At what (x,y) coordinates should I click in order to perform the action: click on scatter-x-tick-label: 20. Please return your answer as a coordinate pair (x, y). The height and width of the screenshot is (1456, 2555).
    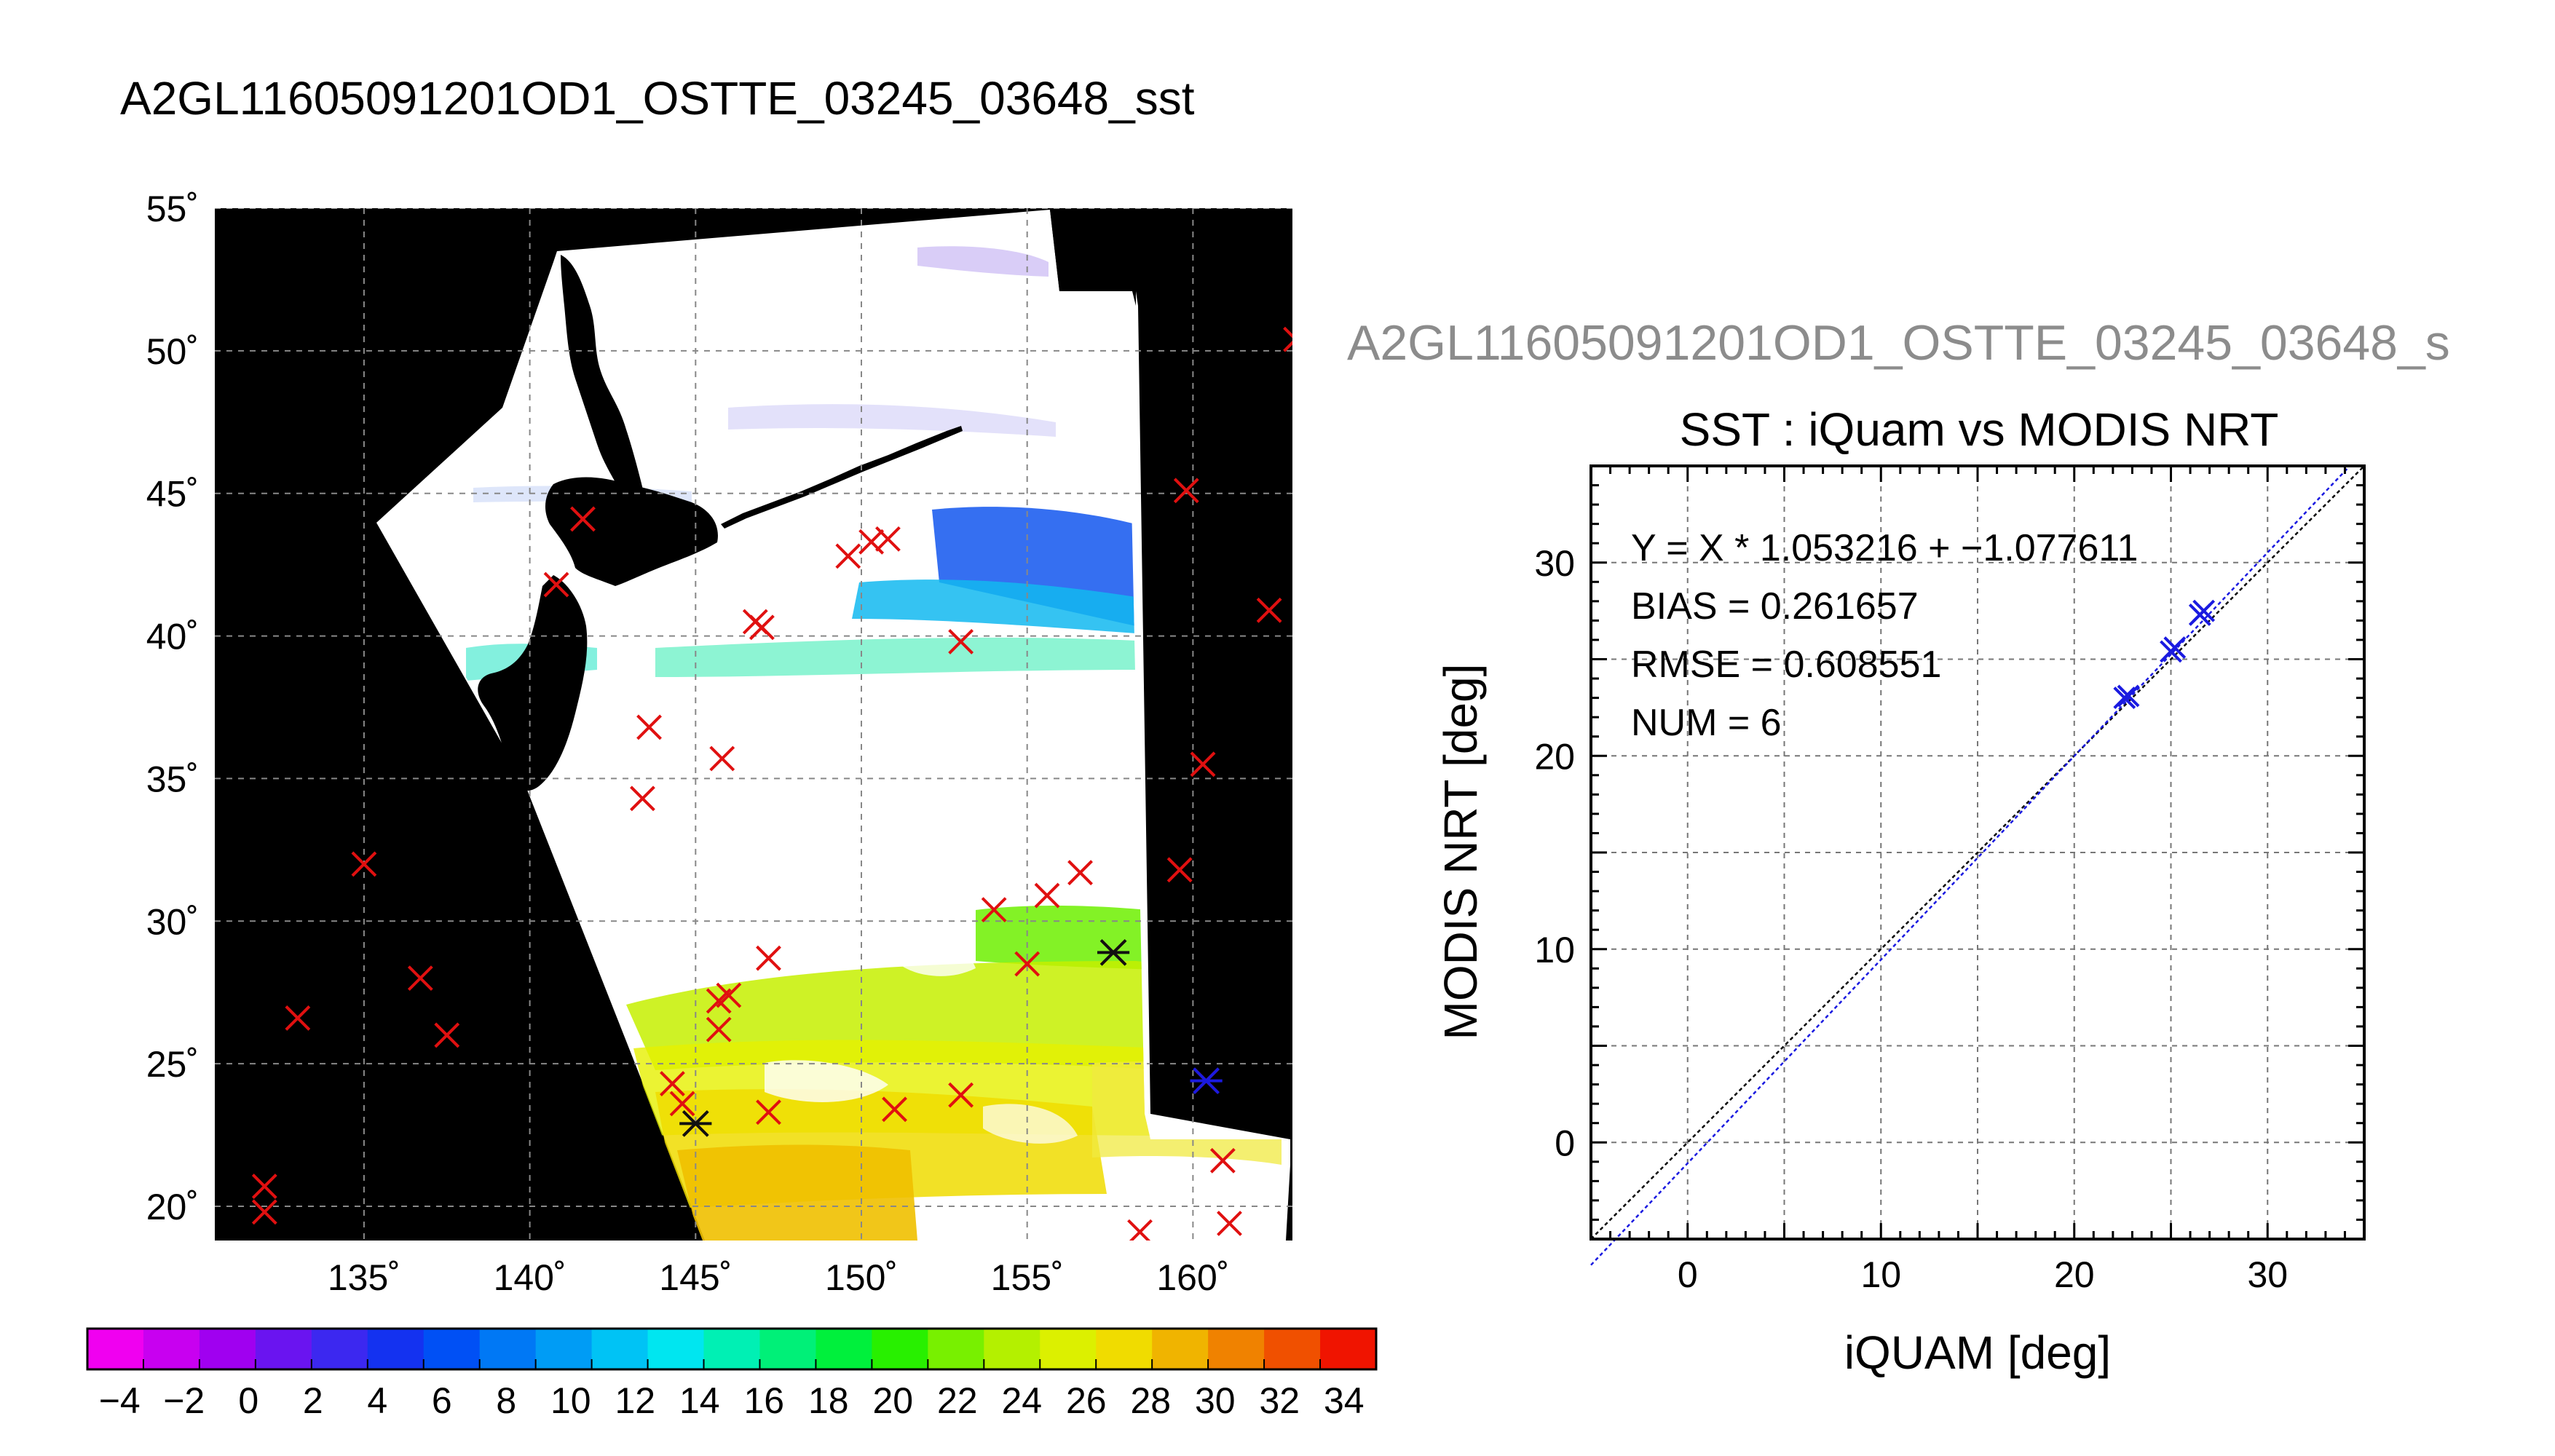
    Looking at the image, I should click on (2074, 1274).